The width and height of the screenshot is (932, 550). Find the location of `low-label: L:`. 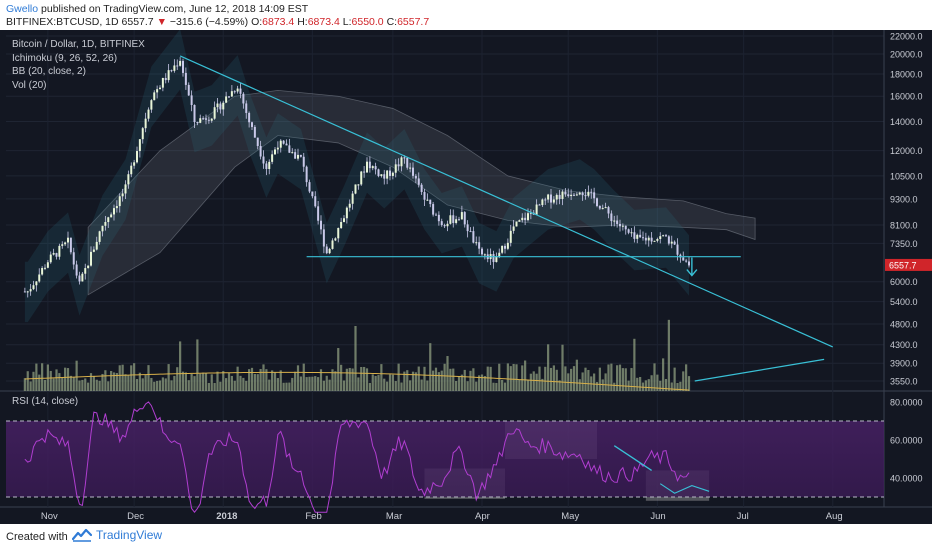

low-label: L: is located at coordinates (347, 22).